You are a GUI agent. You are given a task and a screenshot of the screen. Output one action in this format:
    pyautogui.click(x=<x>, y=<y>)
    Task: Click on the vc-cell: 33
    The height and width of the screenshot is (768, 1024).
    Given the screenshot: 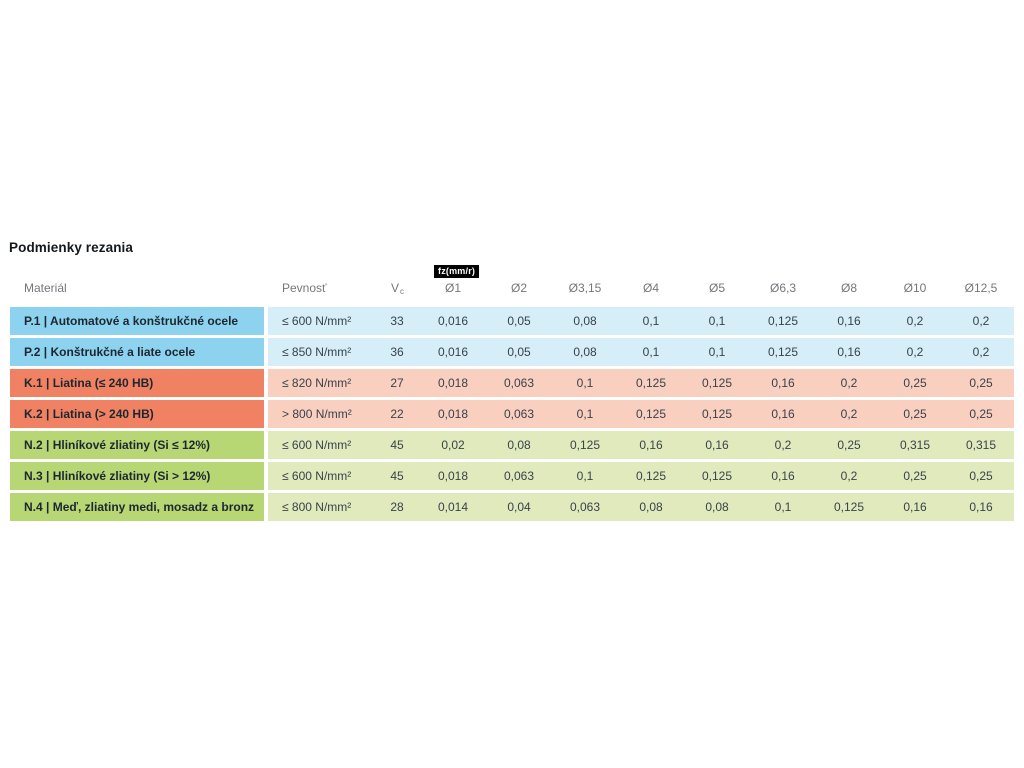 What is the action you would take?
    pyautogui.click(x=397, y=321)
    